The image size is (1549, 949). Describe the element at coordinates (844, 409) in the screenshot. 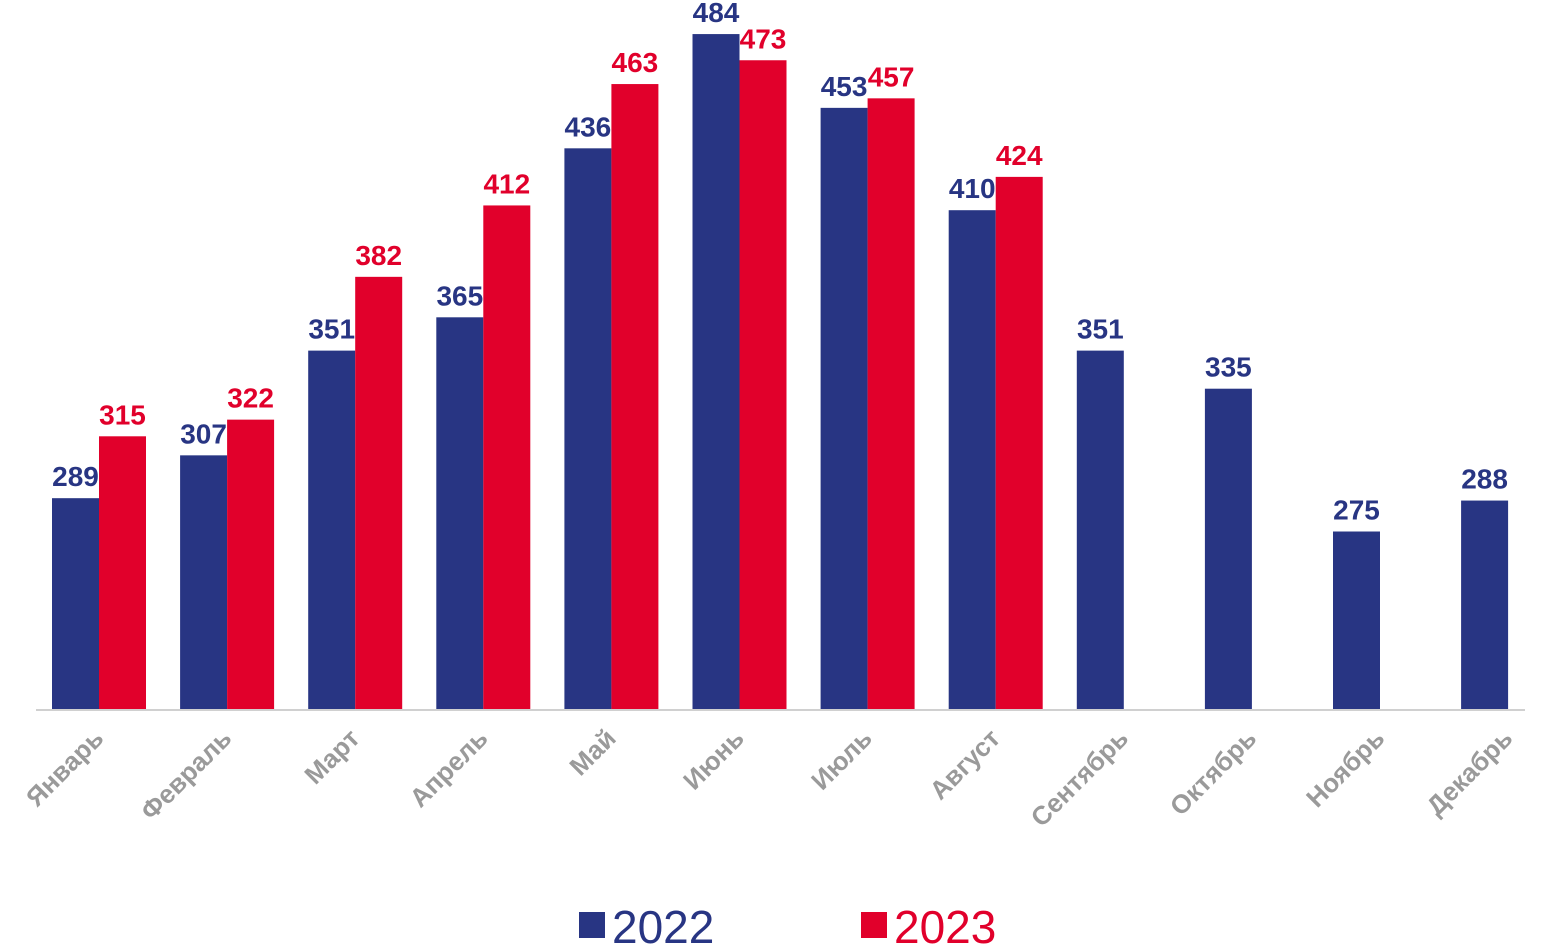

I see `bar-2022-Июль` at that location.